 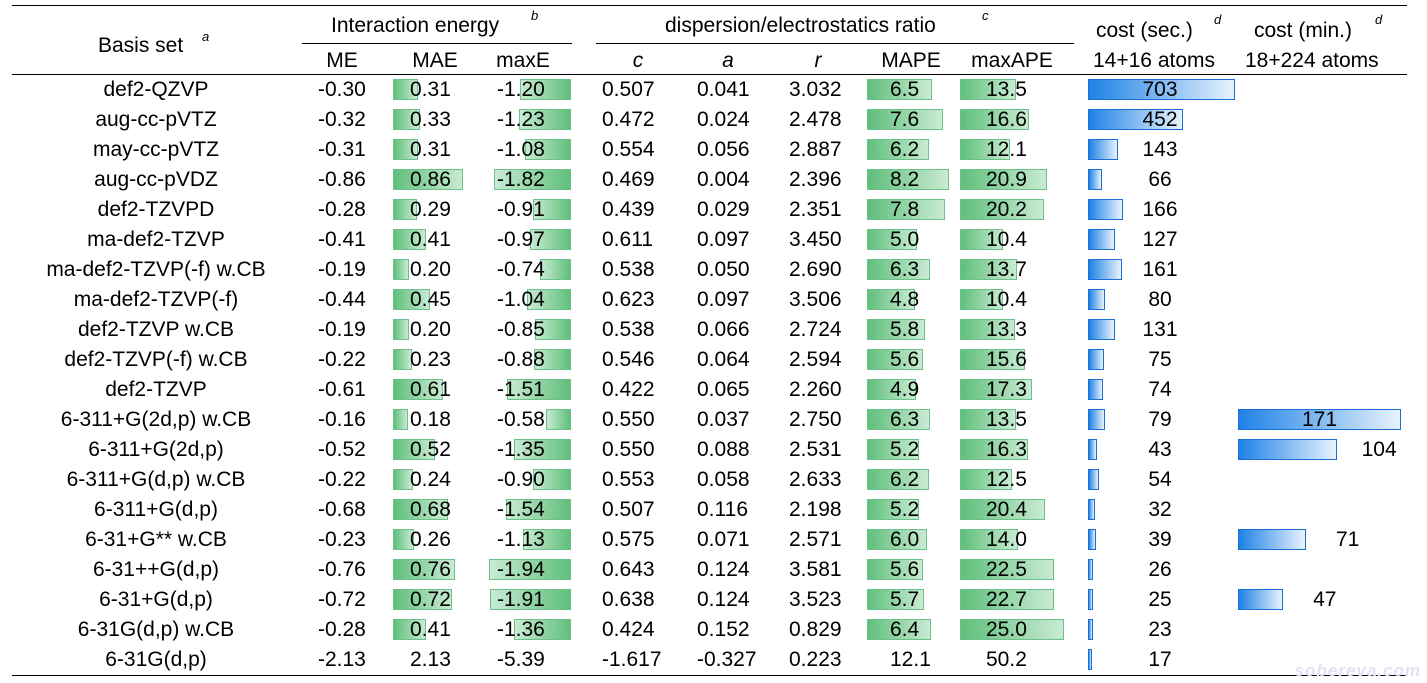 What do you see at coordinates (430, 329) in the screenshot?
I see `mae-value: 0.20` at bounding box center [430, 329].